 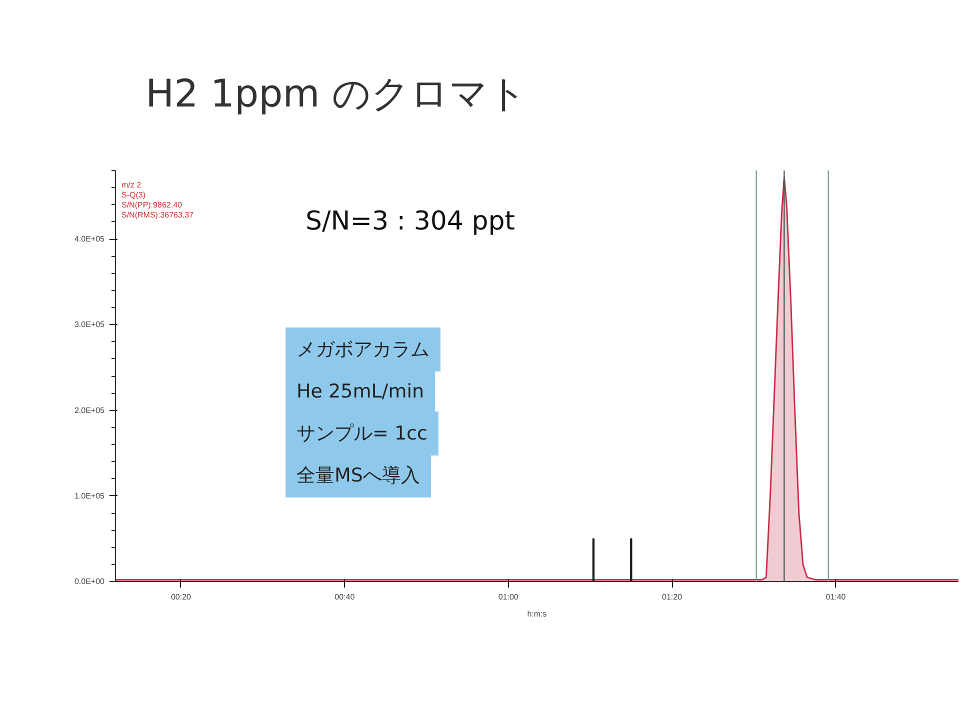 I want to click on annotation: S/N=3 : 304 ppt, so click(x=410, y=221).